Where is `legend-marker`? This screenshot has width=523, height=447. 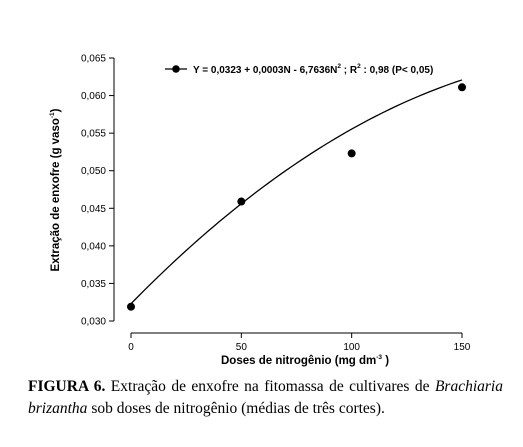
legend-marker is located at coordinates (176, 69).